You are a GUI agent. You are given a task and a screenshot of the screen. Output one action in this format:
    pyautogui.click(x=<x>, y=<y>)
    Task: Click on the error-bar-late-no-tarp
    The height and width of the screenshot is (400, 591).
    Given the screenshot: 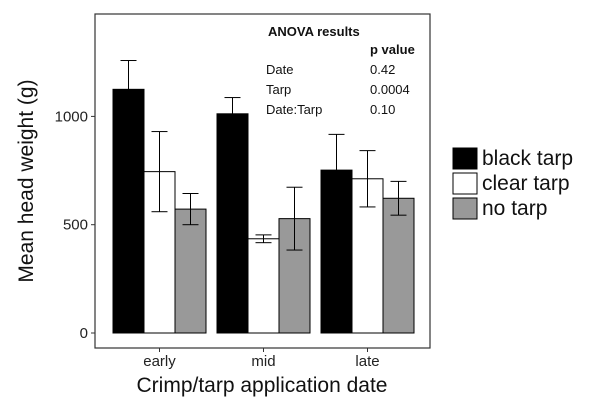 What is the action you would take?
    pyautogui.click(x=398, y=198)
    